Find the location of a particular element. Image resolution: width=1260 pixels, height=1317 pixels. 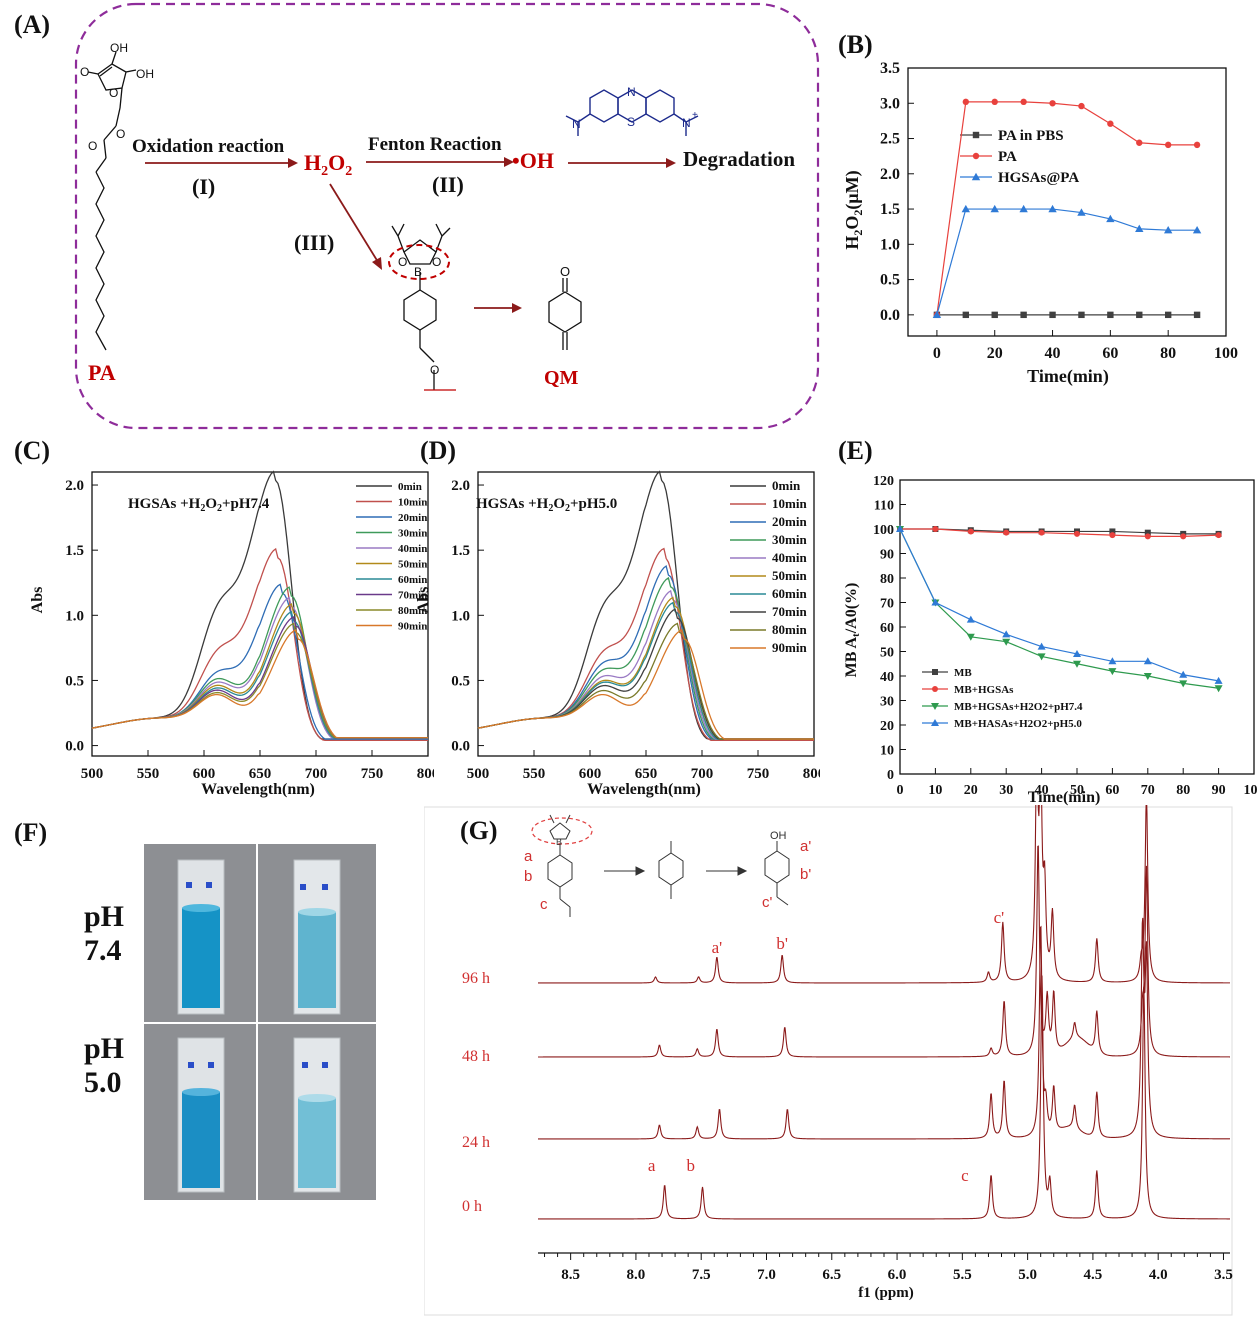

chart-e-xtick-label: 50 is located at coordinates (1077, 790).